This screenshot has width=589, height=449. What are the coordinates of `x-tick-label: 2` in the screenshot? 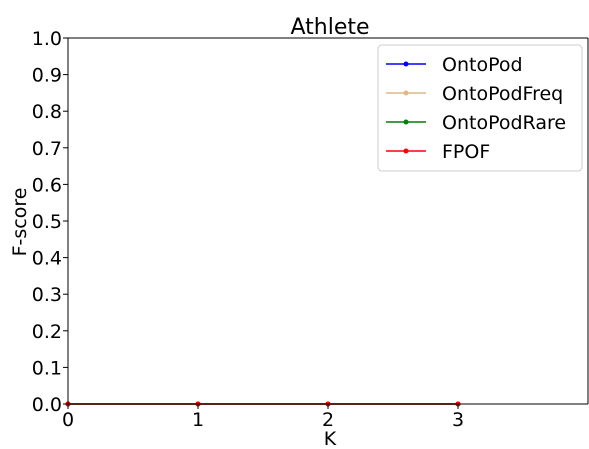 It's located at (328, 420).